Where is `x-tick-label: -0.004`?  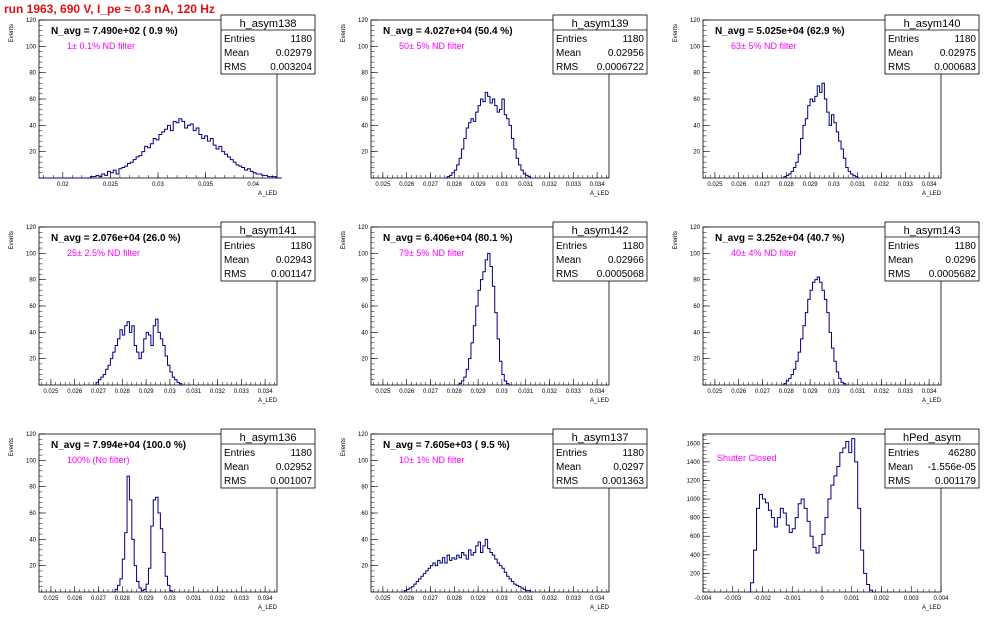 x-tick-label: -0.004 is located at coordinates (703, 599).